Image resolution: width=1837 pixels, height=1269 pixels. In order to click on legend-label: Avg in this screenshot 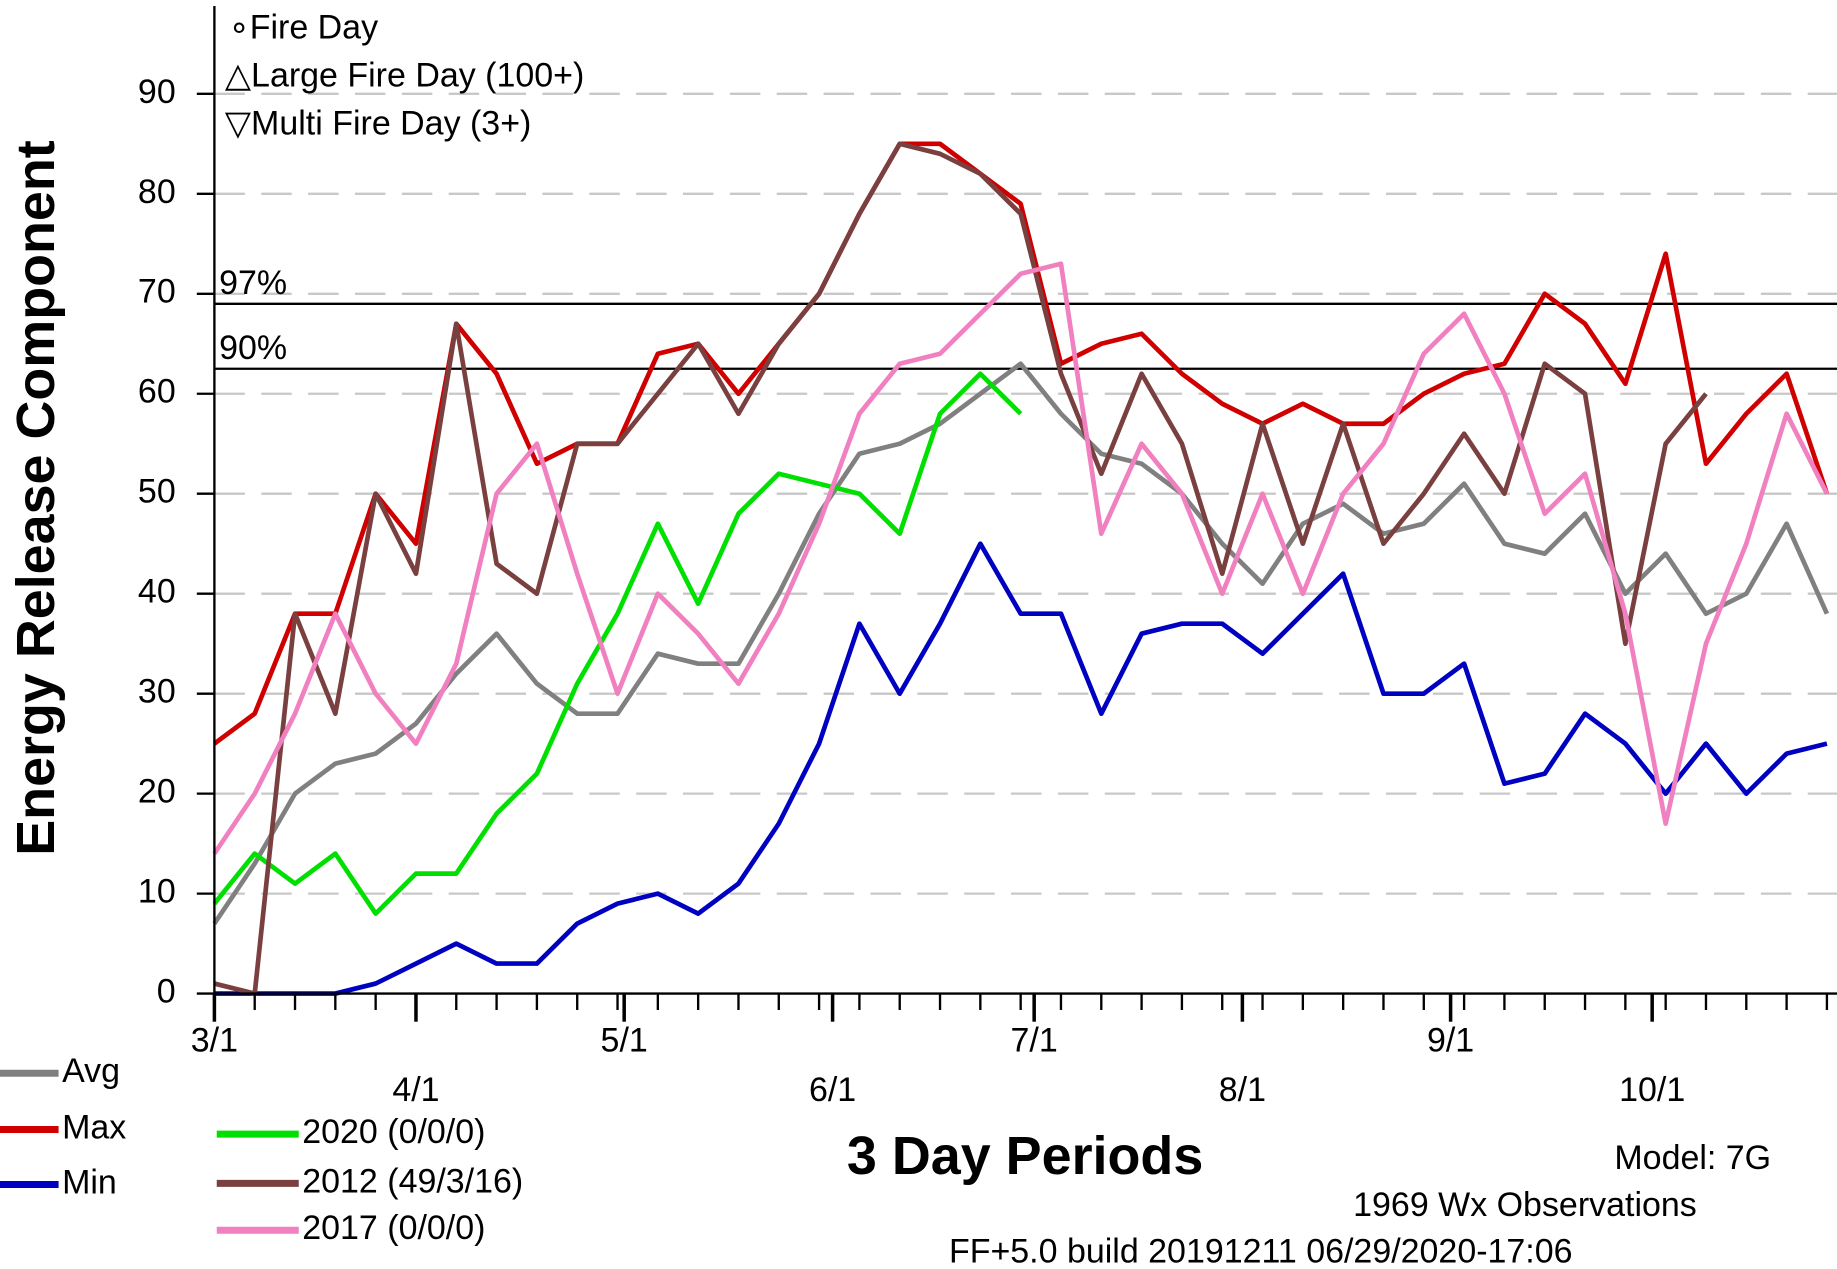, I will do `click(91, 1071)`.